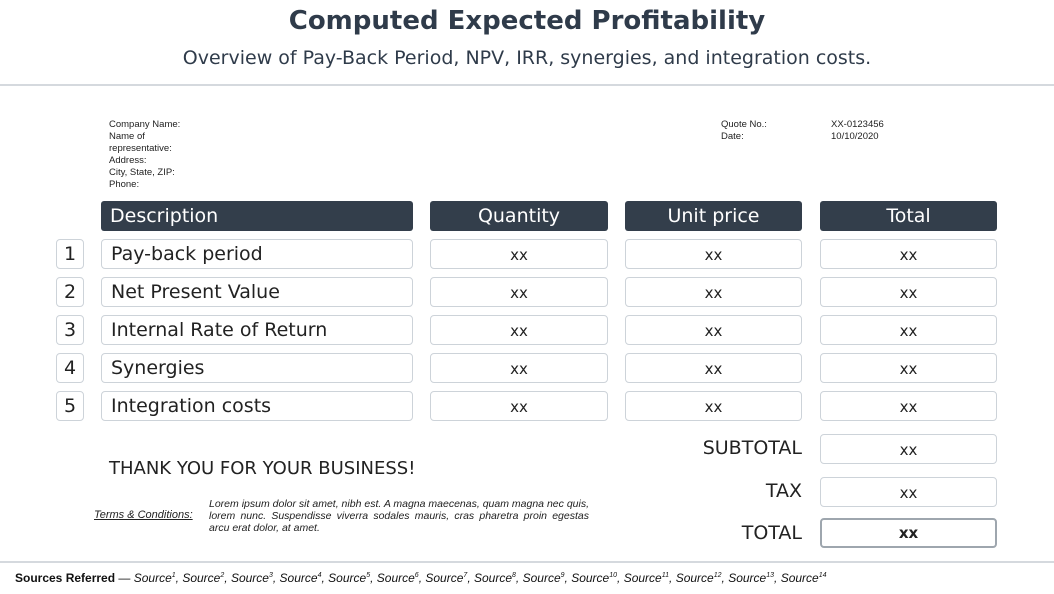 The height and width of the screenshot is (594, 1054). What do you see at coordinates (494, 578) in the screenshot?
I see `source-reference: Source8` at bounding box center [494, 578].